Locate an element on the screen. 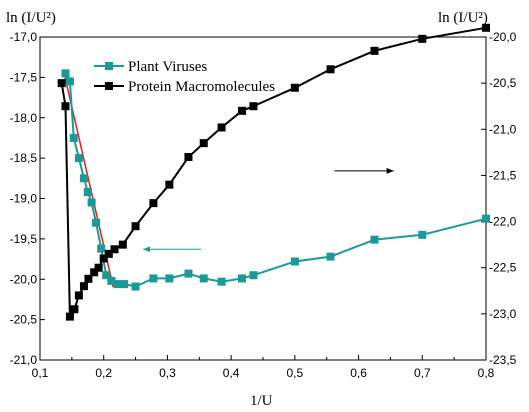  annotations-group is located at coordinates (268, 210).